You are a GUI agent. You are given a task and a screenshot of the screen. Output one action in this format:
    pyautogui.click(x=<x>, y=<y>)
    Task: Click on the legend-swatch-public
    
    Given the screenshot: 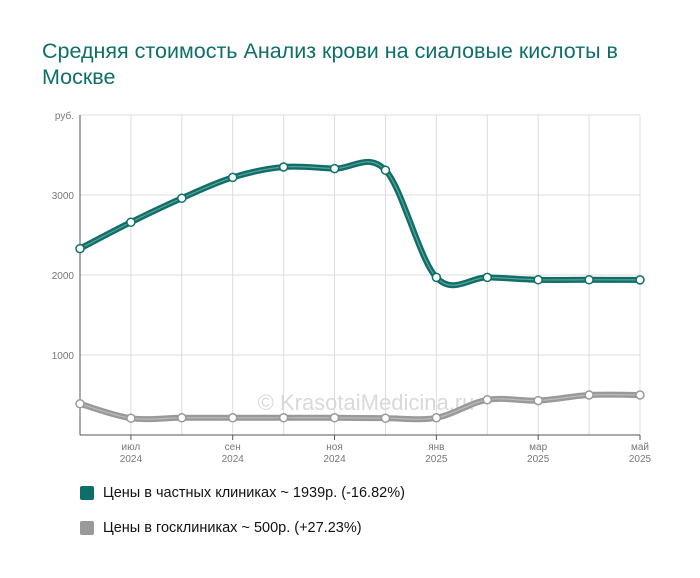 What is the action you would take?
    pyautogui.click(x=87, y=528)
    